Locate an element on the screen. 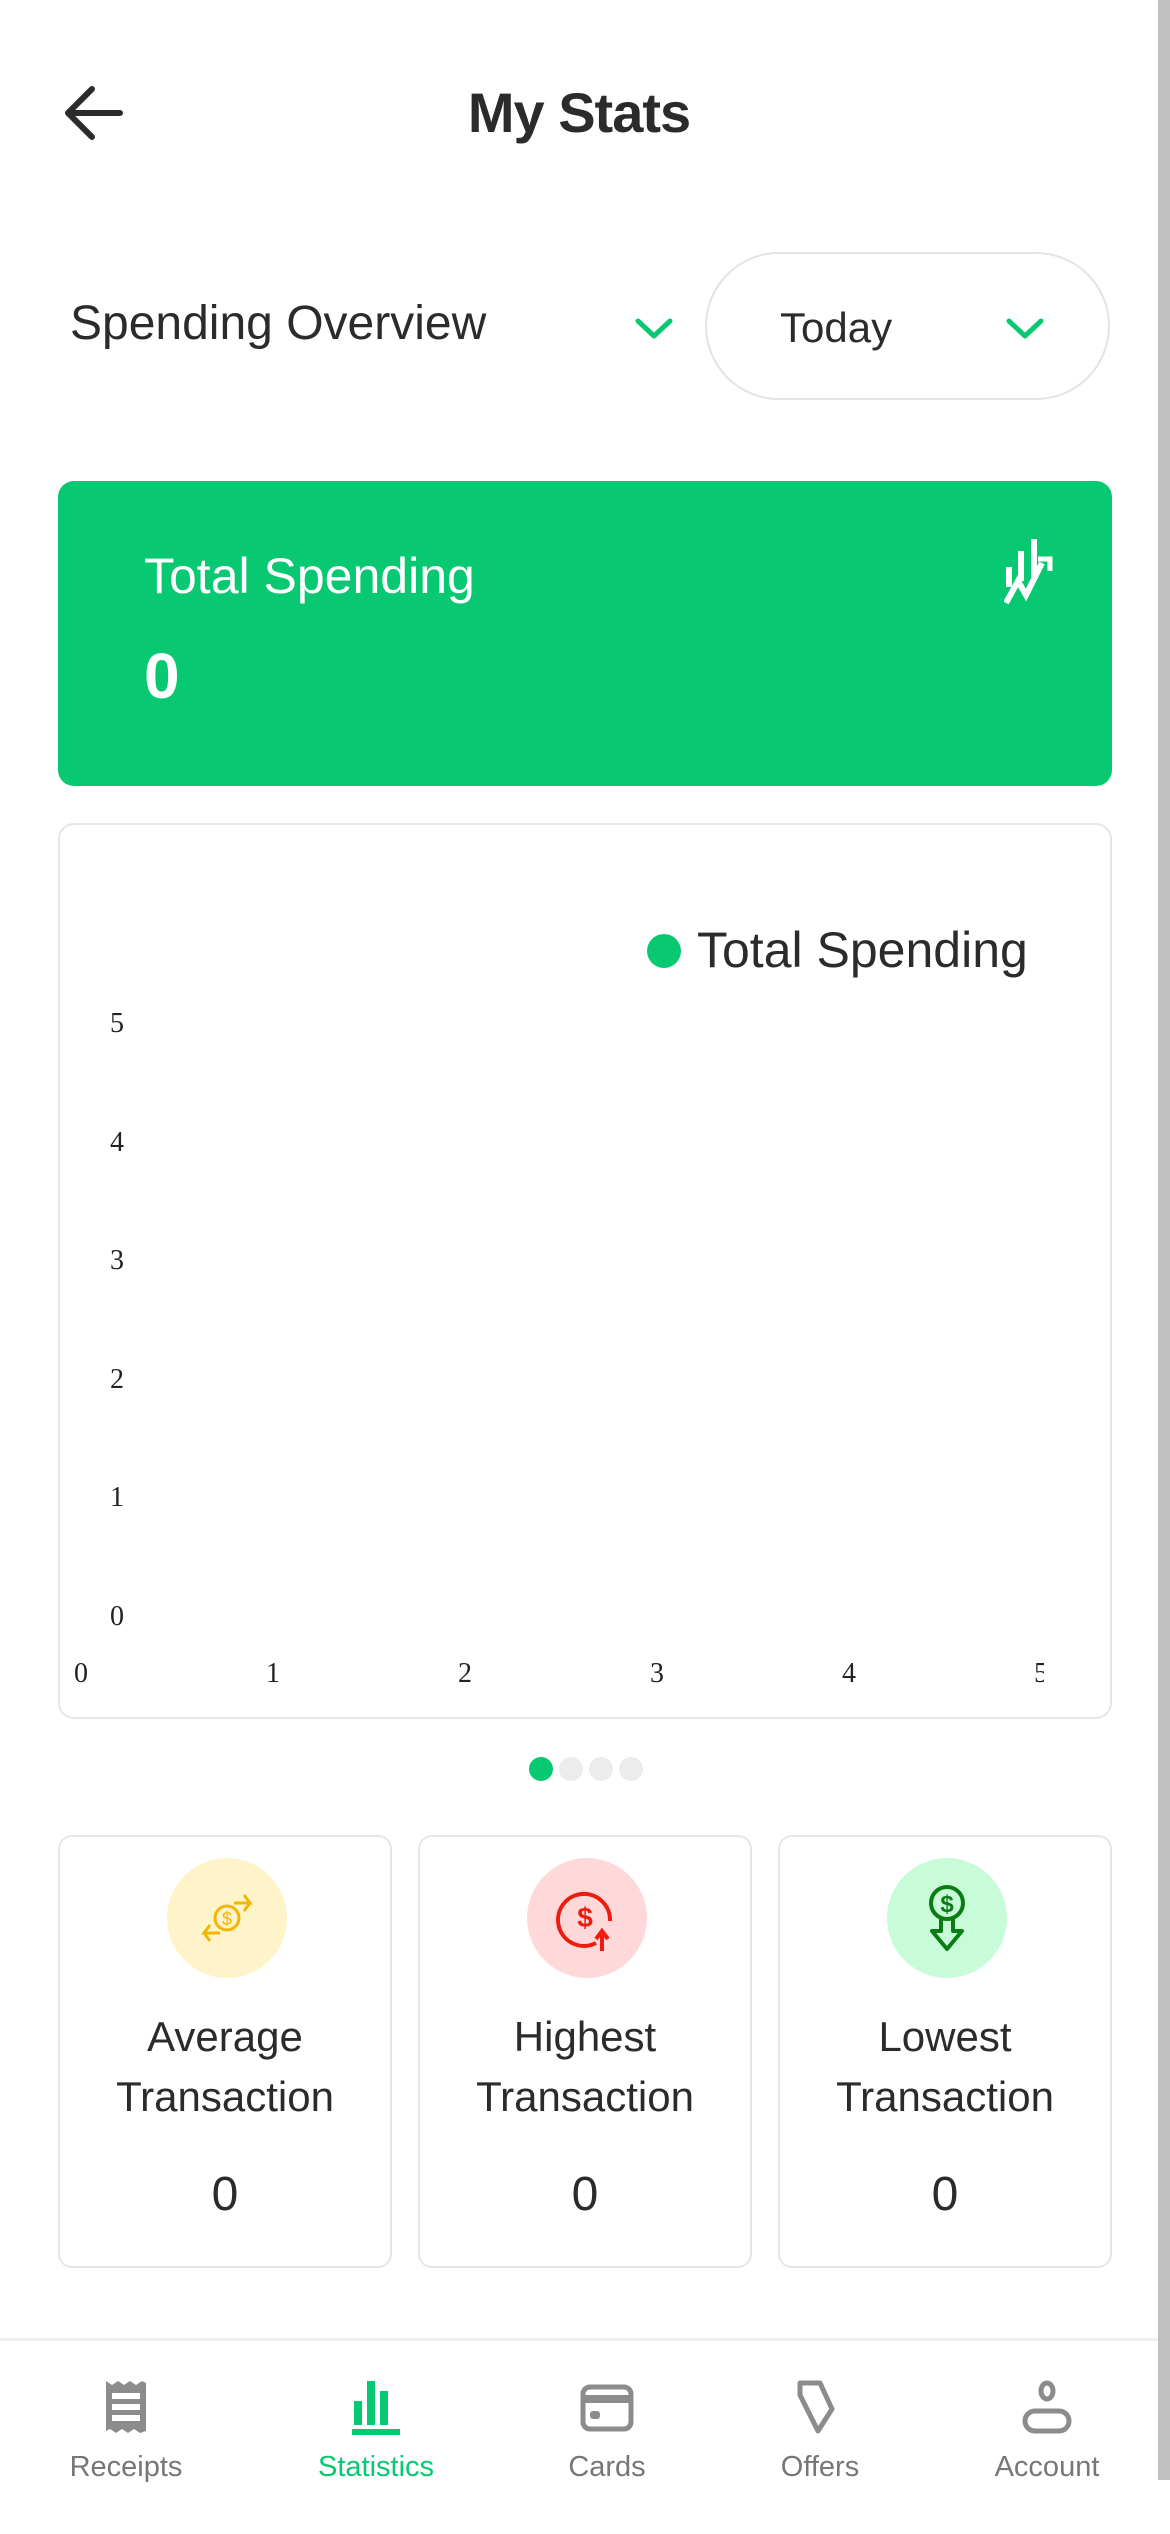 The height and width of the screenshot is (2534, 1170). total-spending-label: Total Spending is located at coordinates (309, 576).